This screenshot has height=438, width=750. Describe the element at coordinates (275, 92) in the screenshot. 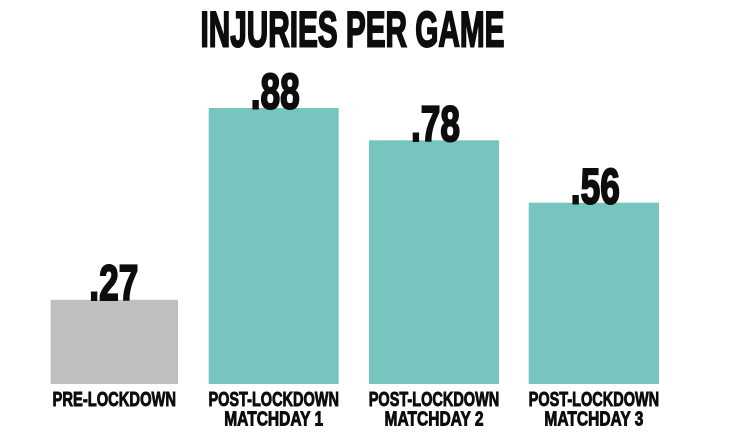

I see `svg-text: .88` at that location.